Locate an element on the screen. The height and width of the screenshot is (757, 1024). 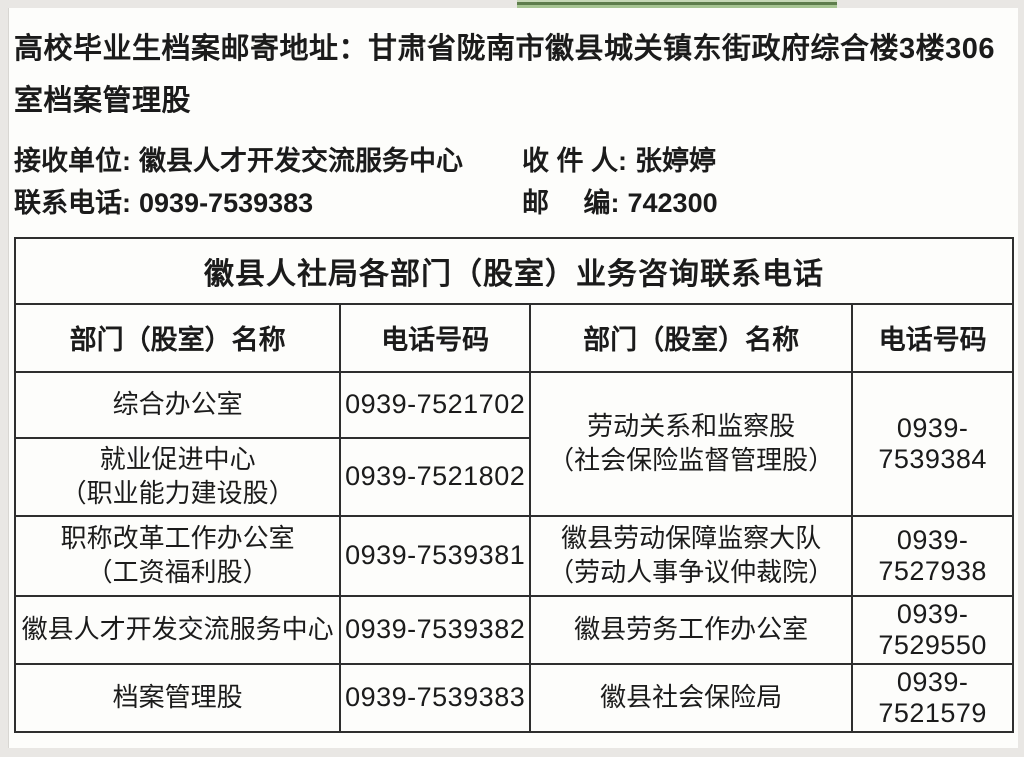
contact-phone: 联系电话: 0939-7539383 is located at coordinates (268, 204).